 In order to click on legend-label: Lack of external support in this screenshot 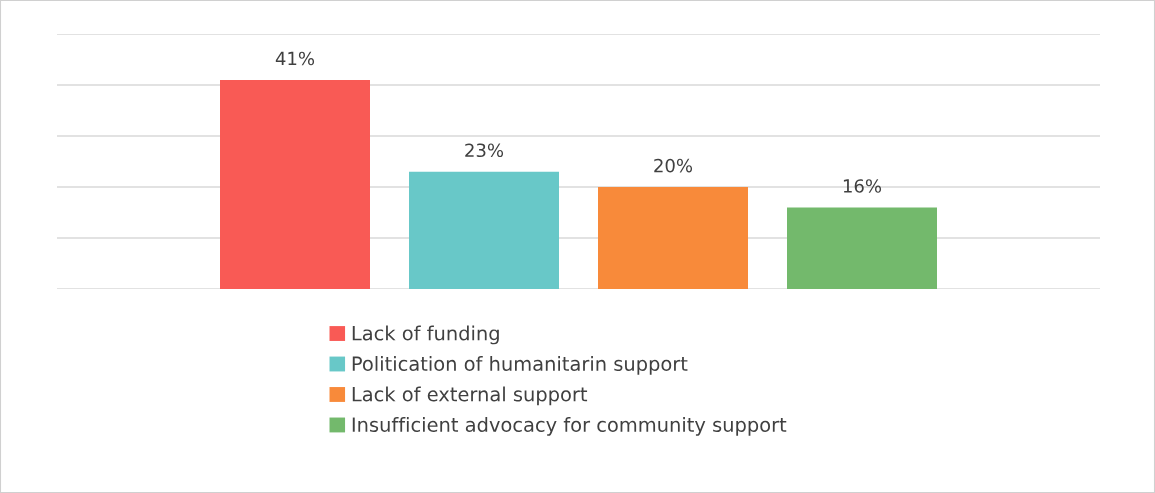, I will do `click(470, 396)`.